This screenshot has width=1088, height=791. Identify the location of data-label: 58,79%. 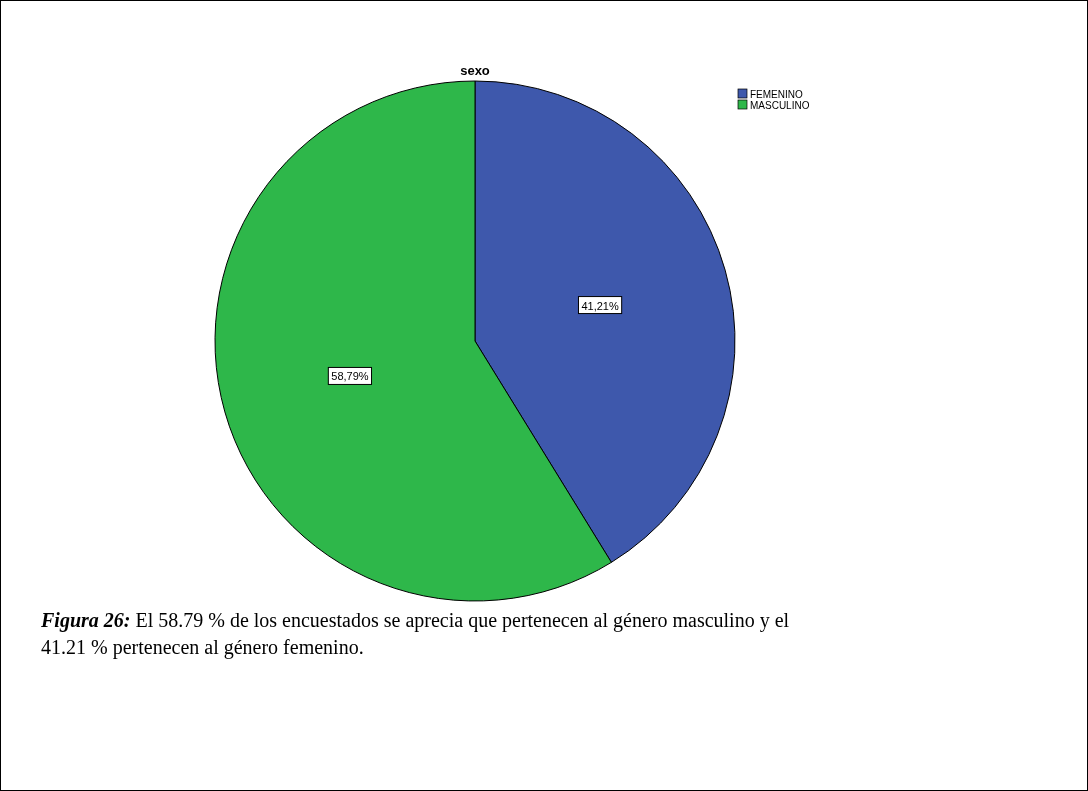
(350, 376).